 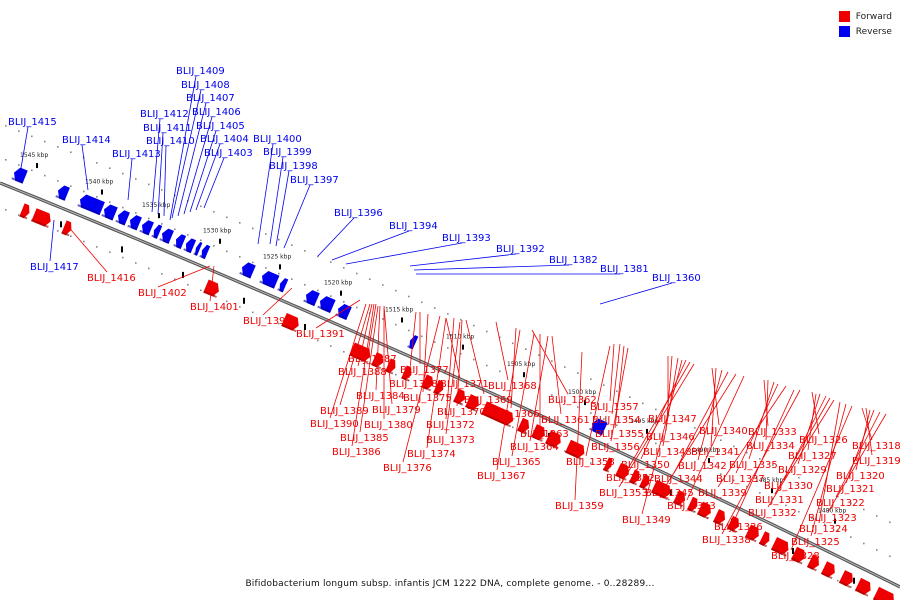 I want to click on gene-label: BLIJ_1374, so click(x=431, y=454).